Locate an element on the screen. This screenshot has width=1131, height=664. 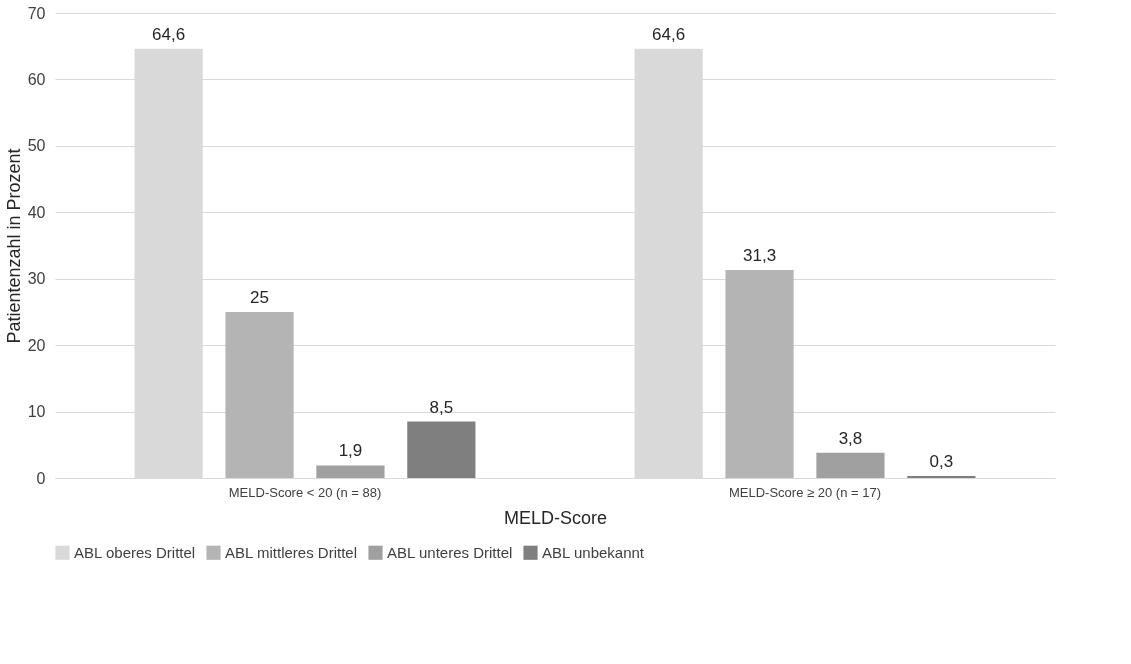
y-tick-label: 10 is located at coordinates (36, 412).